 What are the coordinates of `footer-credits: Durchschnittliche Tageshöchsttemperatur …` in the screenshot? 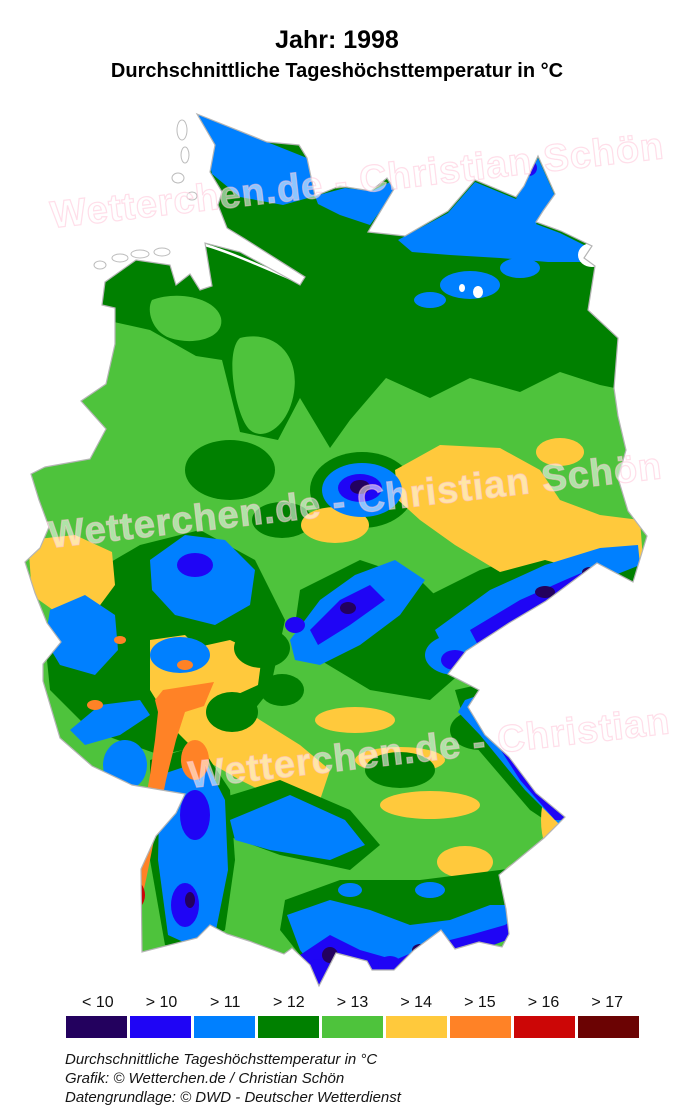 It's located at (345, 1078).